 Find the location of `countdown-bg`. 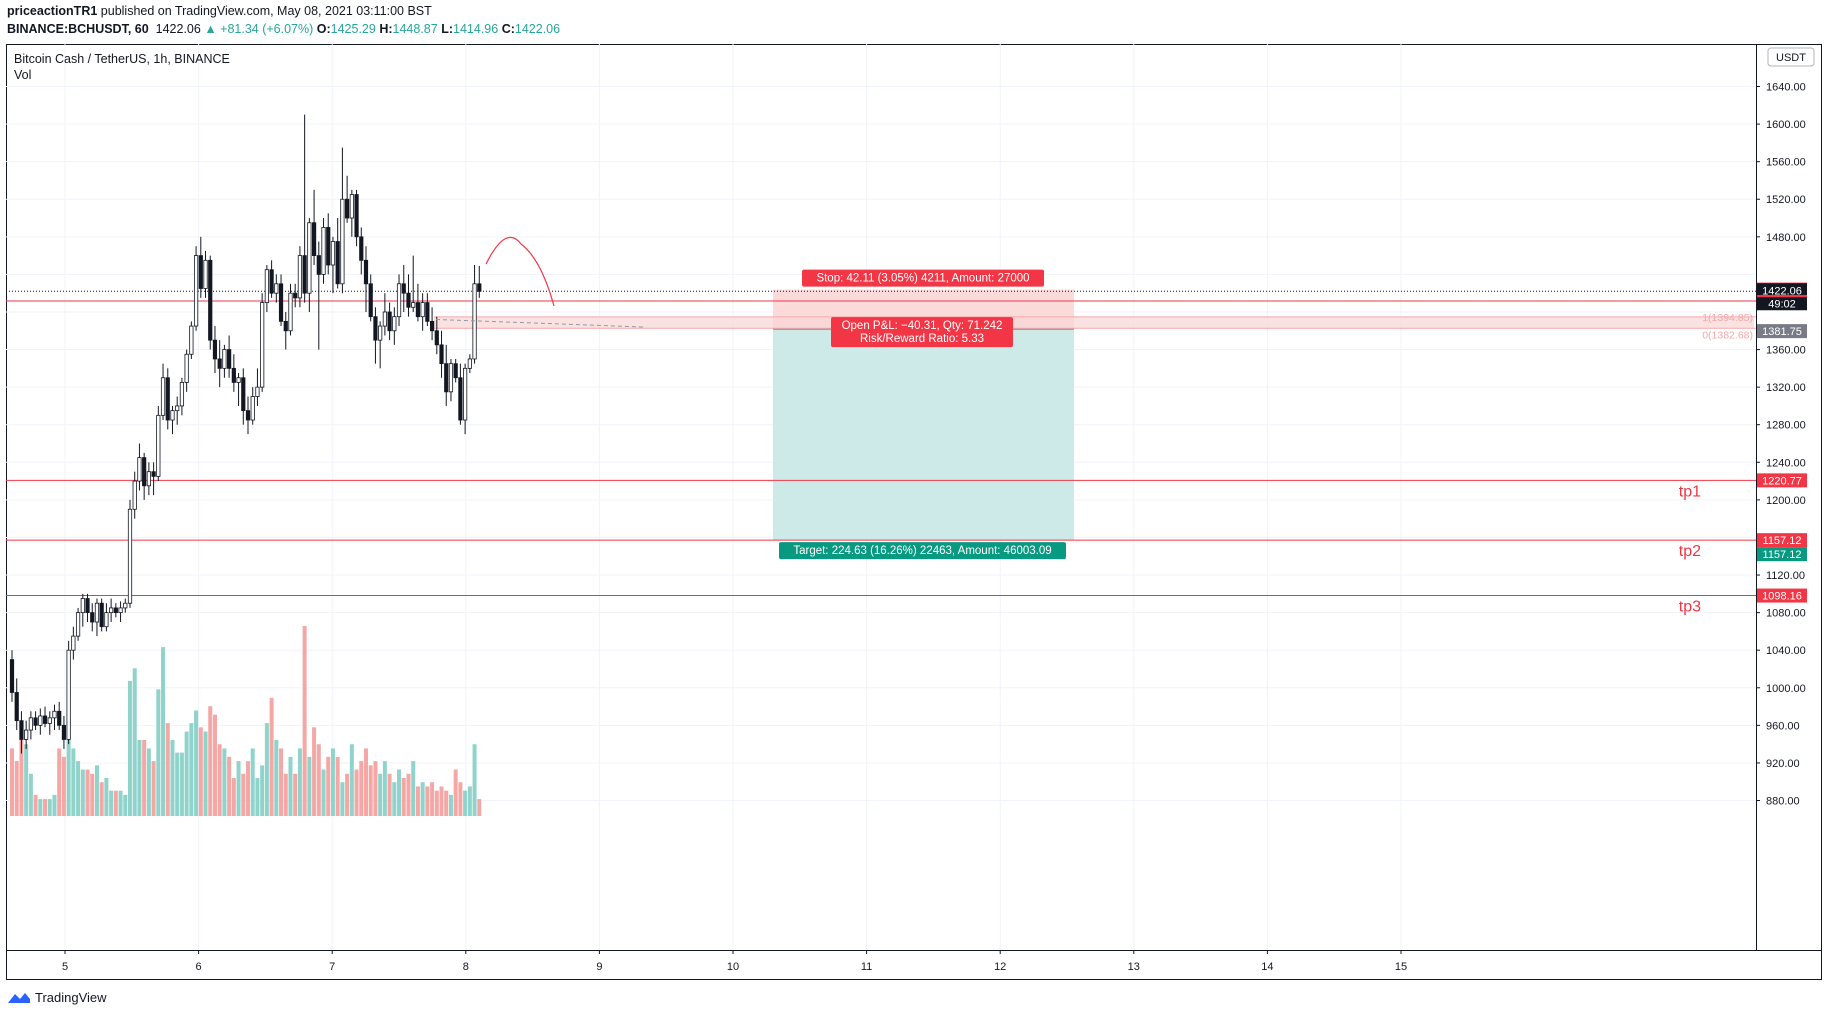

countdown-bg is located at coordinates (1782, 304).